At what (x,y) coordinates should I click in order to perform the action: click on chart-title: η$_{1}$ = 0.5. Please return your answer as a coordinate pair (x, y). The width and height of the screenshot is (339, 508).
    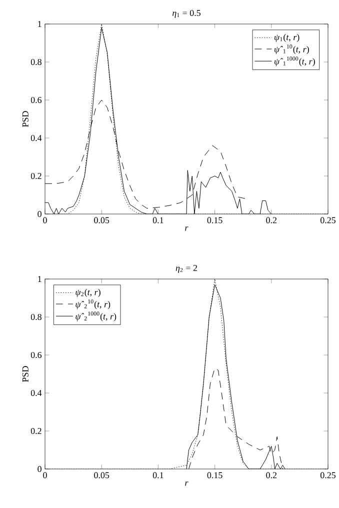
    Looking at the image, I should click on (186, 14).